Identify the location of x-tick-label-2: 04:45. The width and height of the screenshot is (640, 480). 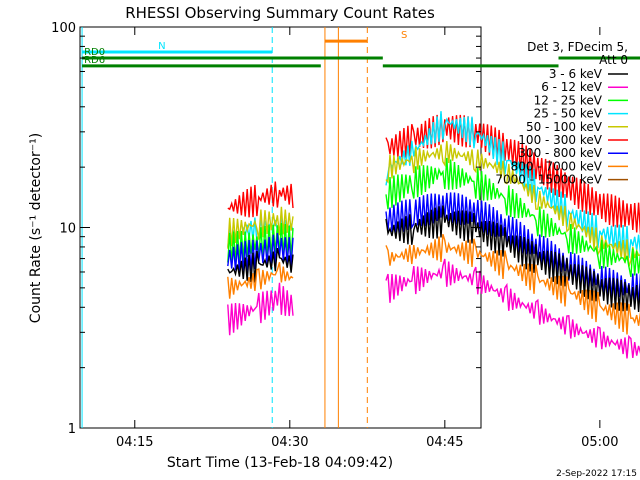
(444, 442).